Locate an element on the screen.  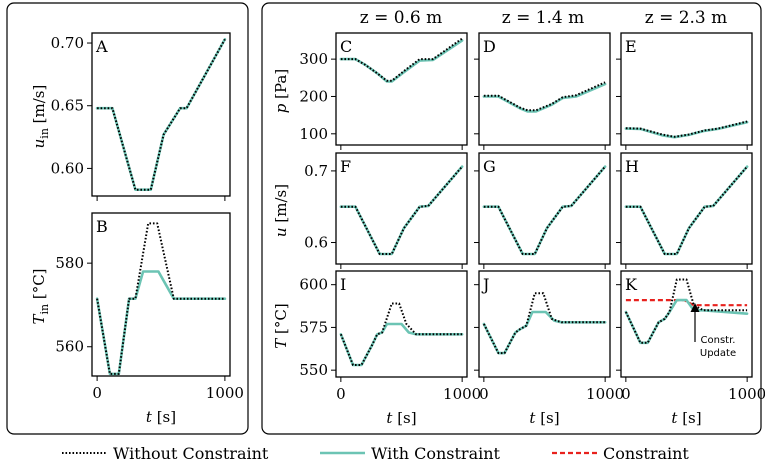
panel-letter: F is located at coordinates (345, 166).